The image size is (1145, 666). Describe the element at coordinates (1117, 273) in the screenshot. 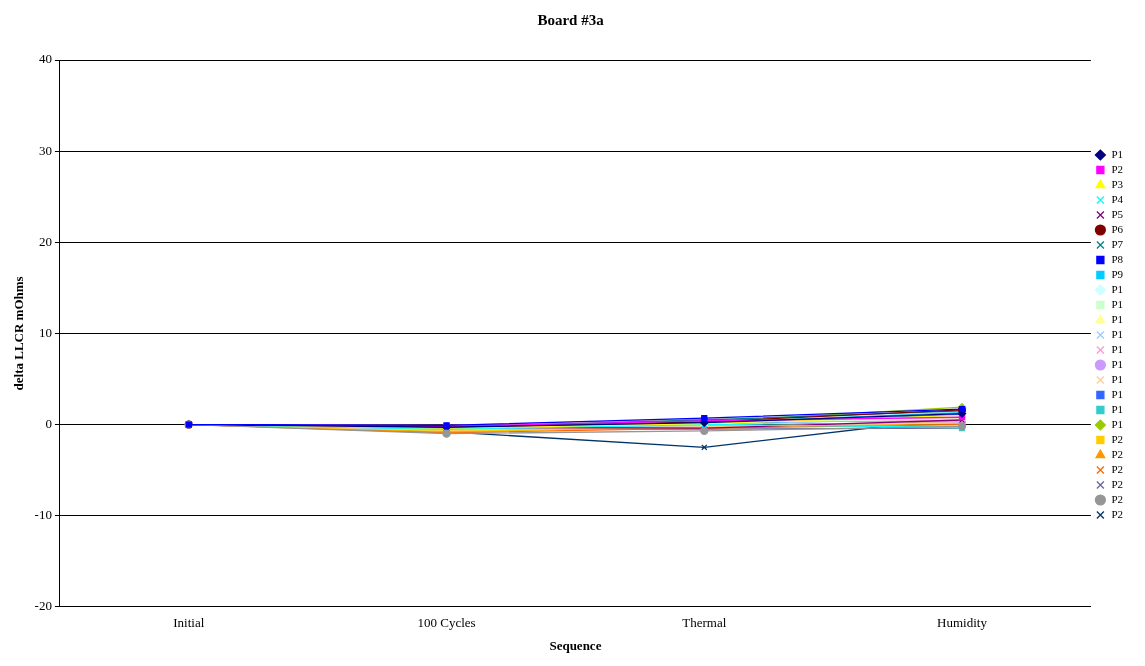

I see `legend-label: P9` at that location.